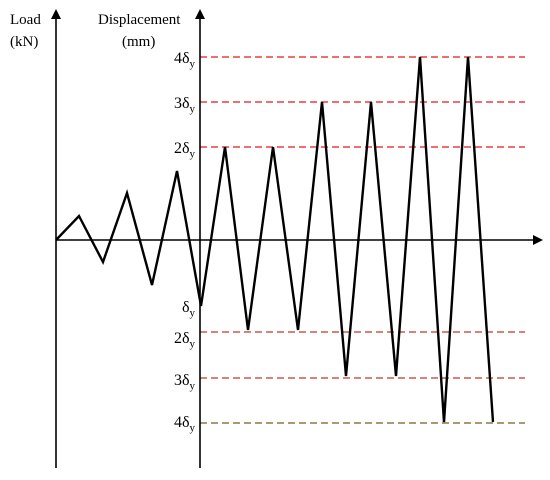 The width and height of the screenshot is (550, 480). What do you see at coordinates (138, 42) in the screenshot?
I see `displacement-axis-unit: (mm)` at bounding box center [138, 42].